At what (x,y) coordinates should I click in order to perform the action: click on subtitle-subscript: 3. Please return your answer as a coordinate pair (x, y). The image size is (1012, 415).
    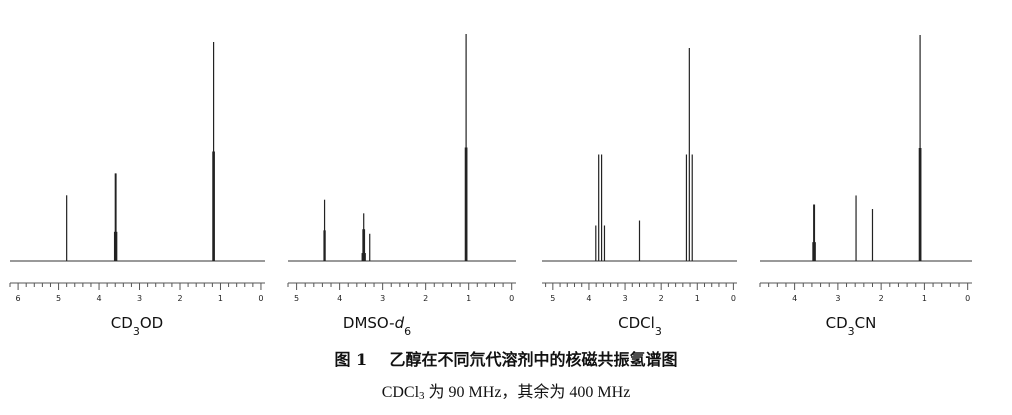
    Looking at the image, I should click on (422, 396).